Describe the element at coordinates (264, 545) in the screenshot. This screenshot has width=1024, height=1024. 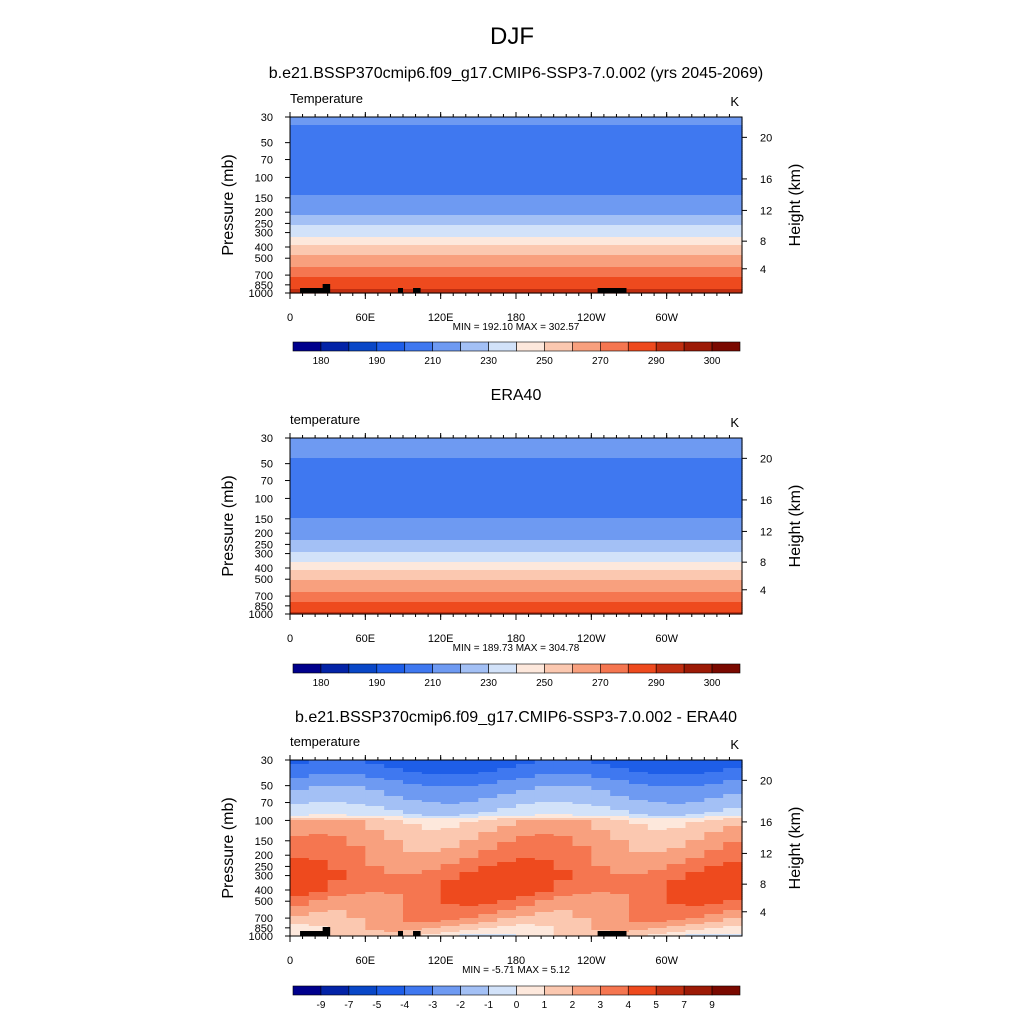
I see `y-tick-label: 250` at that location.